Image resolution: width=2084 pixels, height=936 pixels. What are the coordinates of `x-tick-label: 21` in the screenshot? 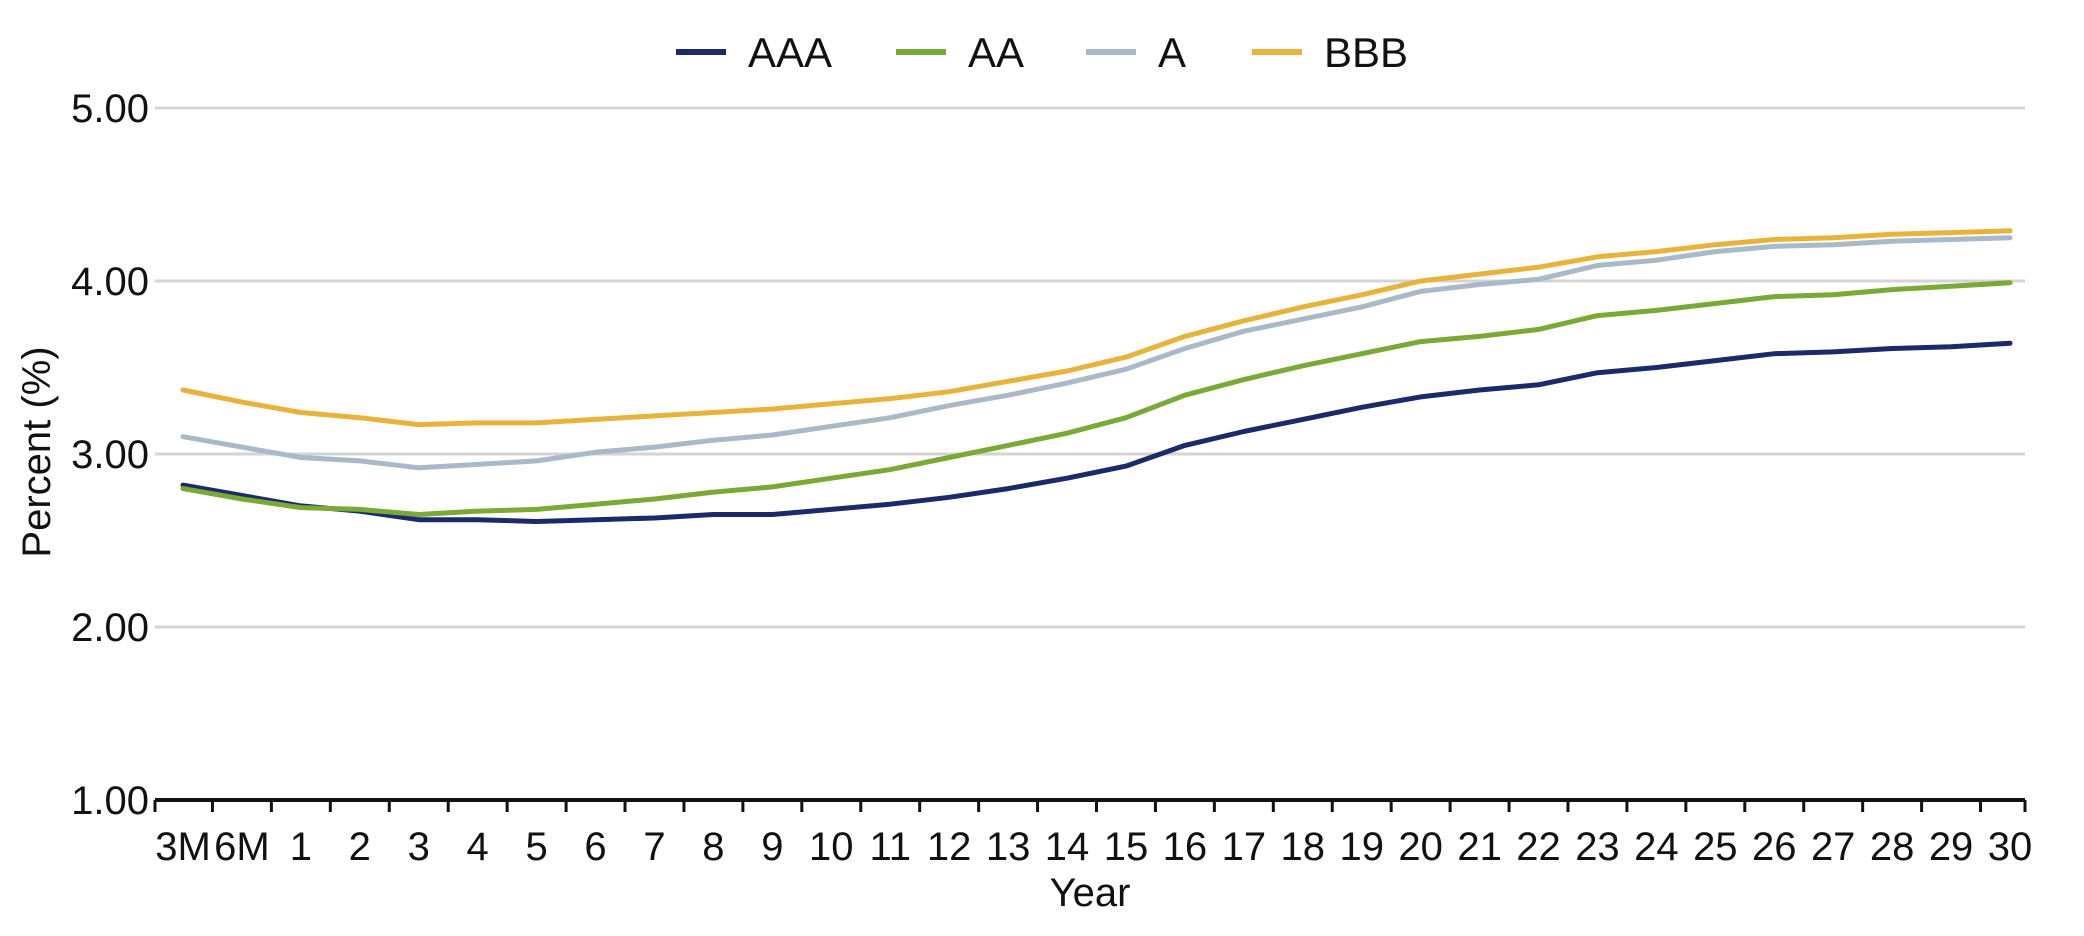 It's located at (1479, 847).